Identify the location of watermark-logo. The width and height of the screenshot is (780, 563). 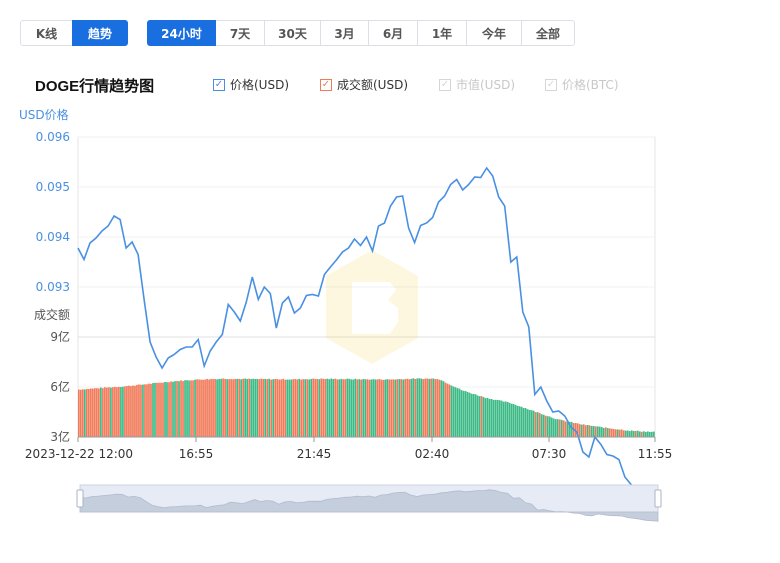
(372, 307).